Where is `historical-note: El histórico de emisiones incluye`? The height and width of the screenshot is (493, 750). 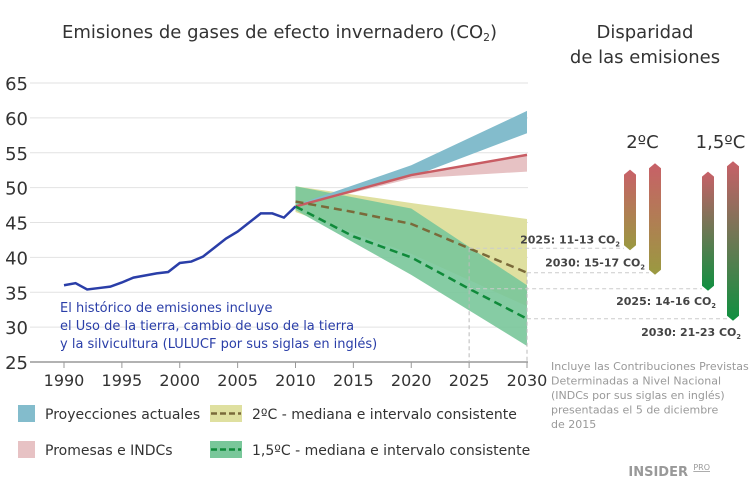 historical-note: El histórico de emisiones incluye is located at coordinates (166, 308).